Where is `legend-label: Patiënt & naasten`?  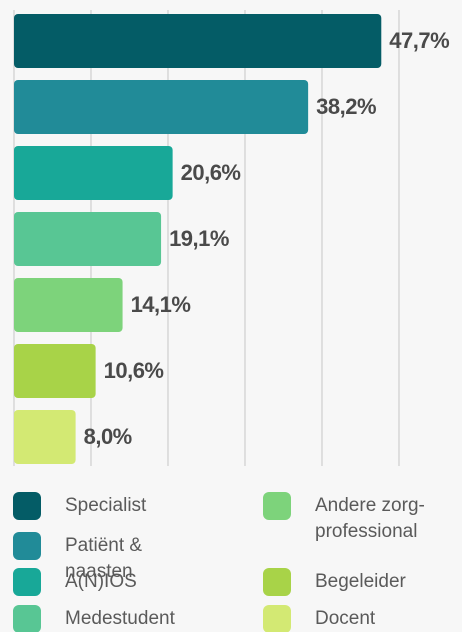 legend-label: Patiënt & naasten is located at coordinates (104, 558).